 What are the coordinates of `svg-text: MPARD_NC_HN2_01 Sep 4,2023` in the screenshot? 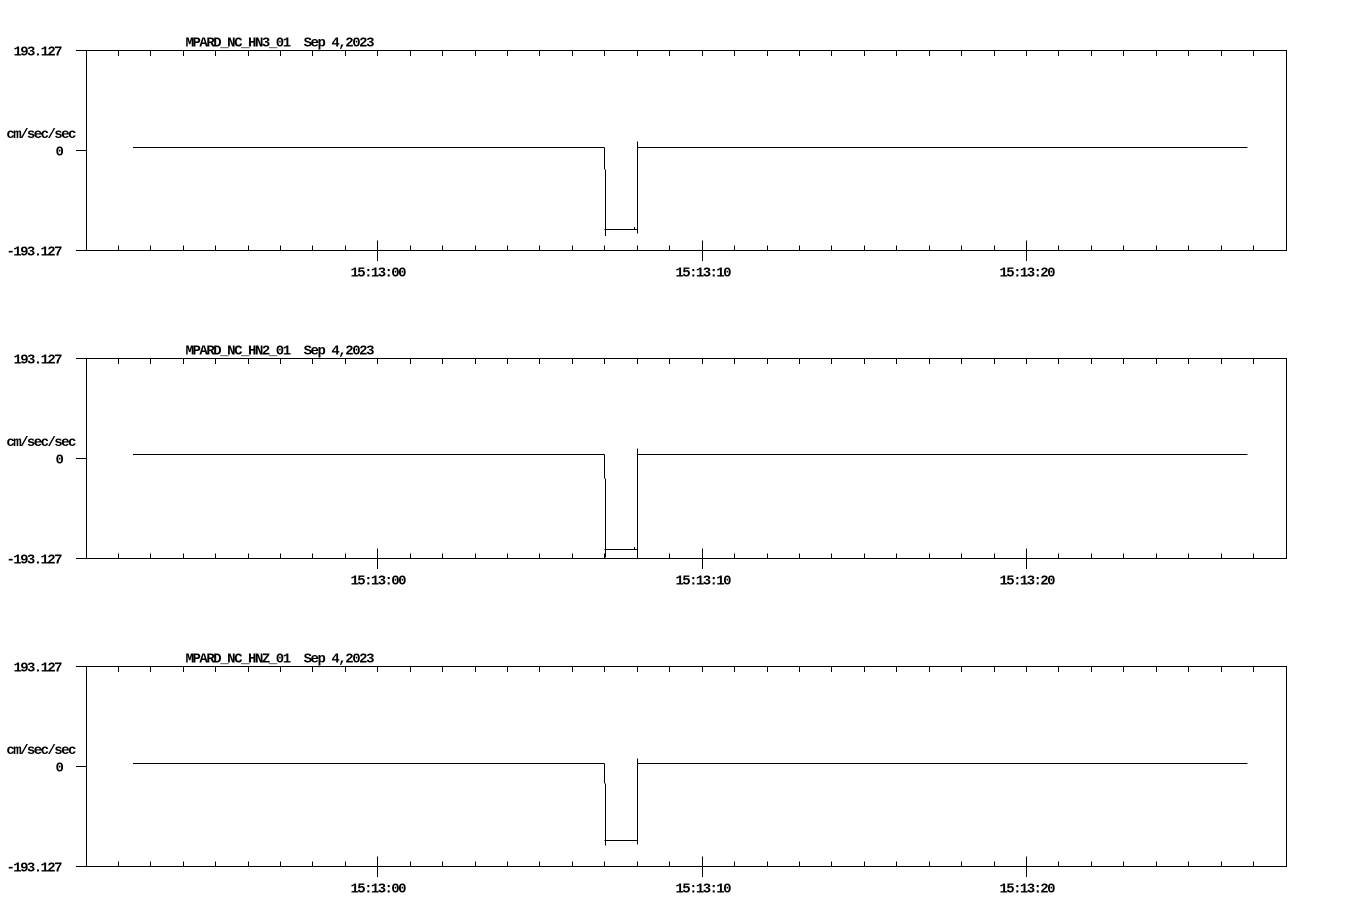 It's located at (280, 351).